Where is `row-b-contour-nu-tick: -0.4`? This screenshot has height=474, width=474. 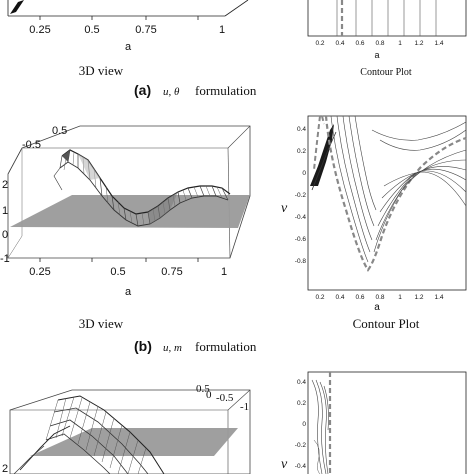
row-b-contour-nu-tick: -0.4 is located at coordinates (301, 217).